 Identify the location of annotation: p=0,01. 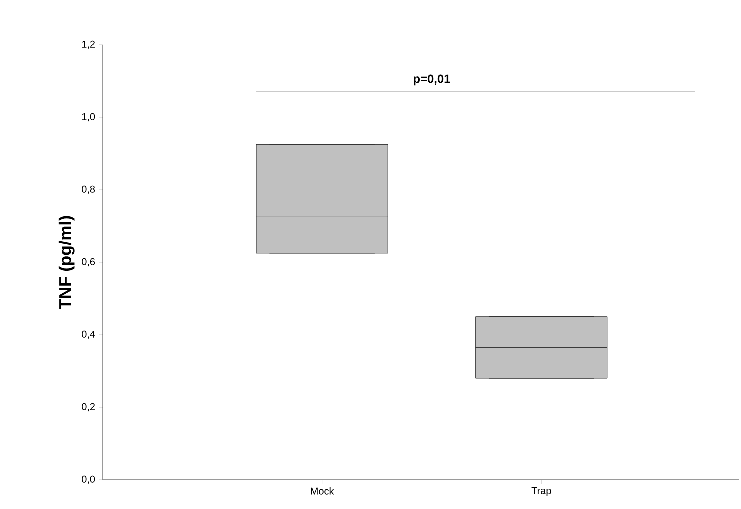
(432, 80).